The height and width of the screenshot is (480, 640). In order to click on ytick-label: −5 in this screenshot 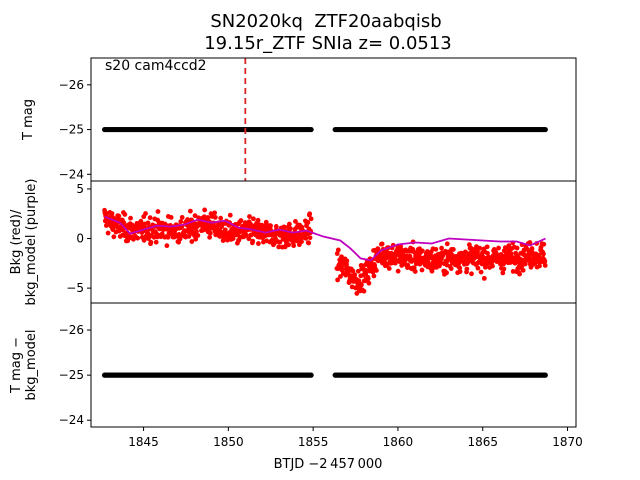, I will do `click(75, 288)`.